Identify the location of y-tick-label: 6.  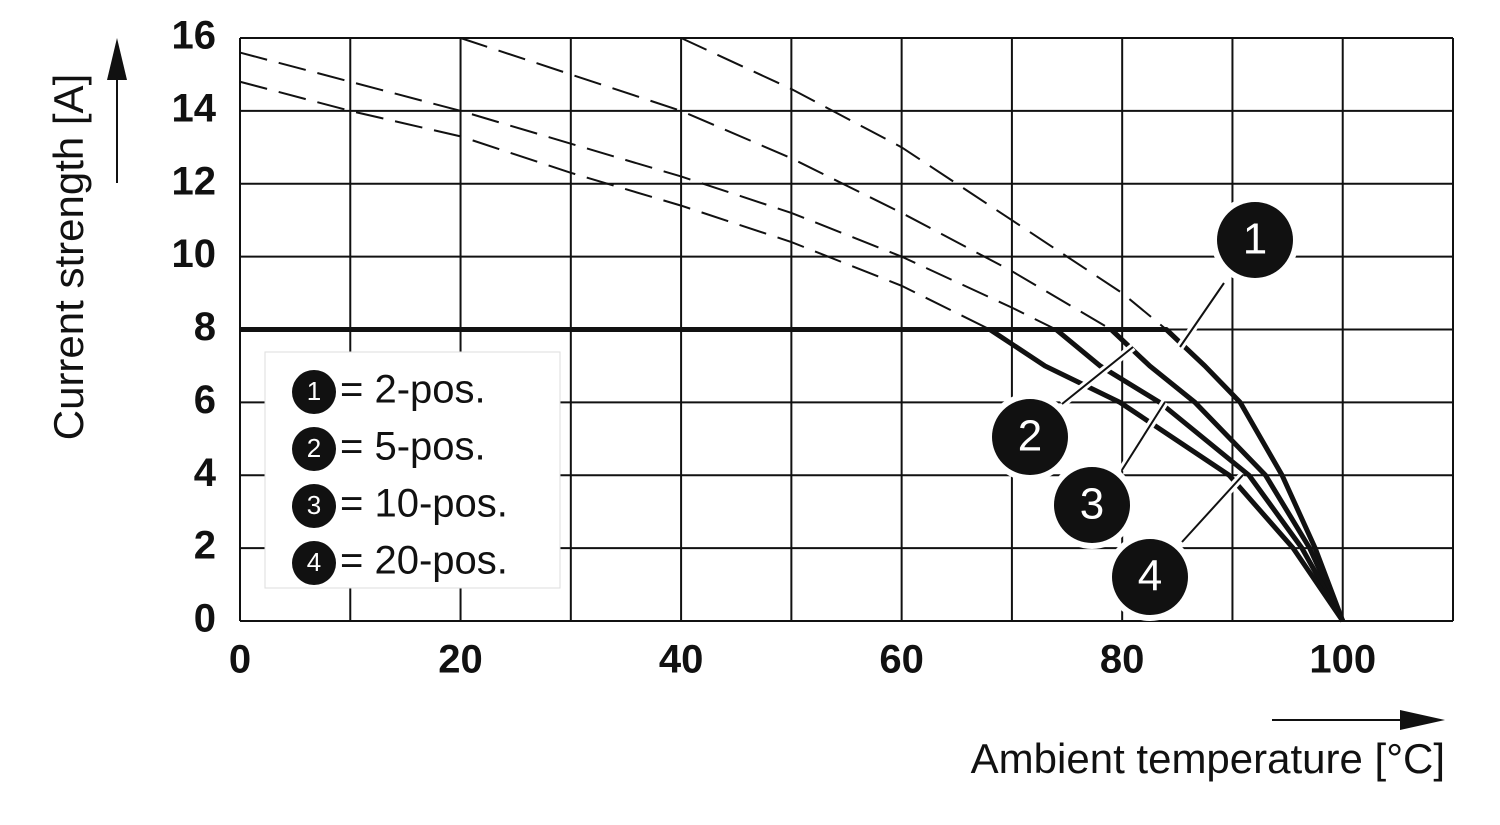
(205, 400).